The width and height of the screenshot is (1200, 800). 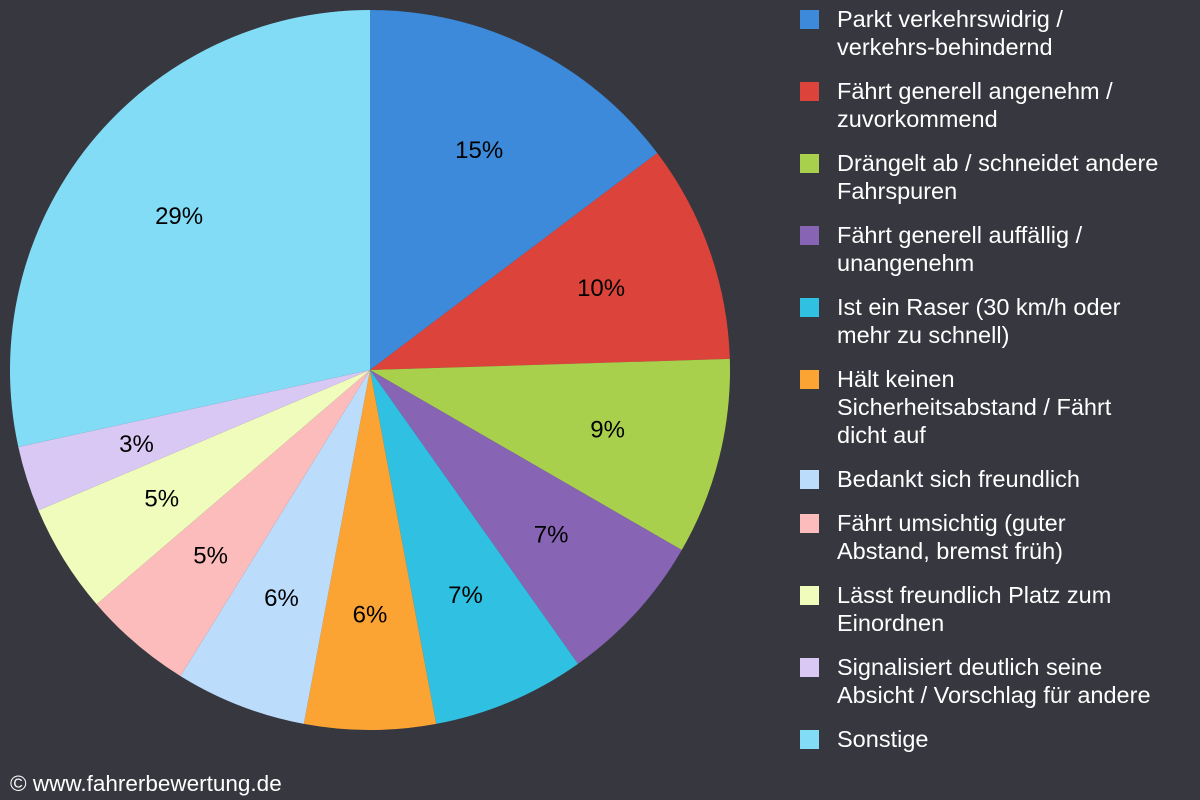 What do you see at coordinates (974, 609) in the screenshot?
I see `legend-label-9: Lässt freundlich Platz zum Einordnen` at bounding box center [974, 609].